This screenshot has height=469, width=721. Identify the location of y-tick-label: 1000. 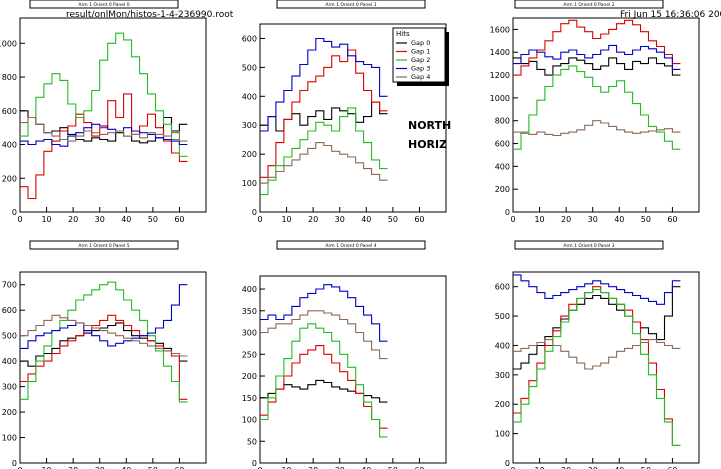
(8, 43).